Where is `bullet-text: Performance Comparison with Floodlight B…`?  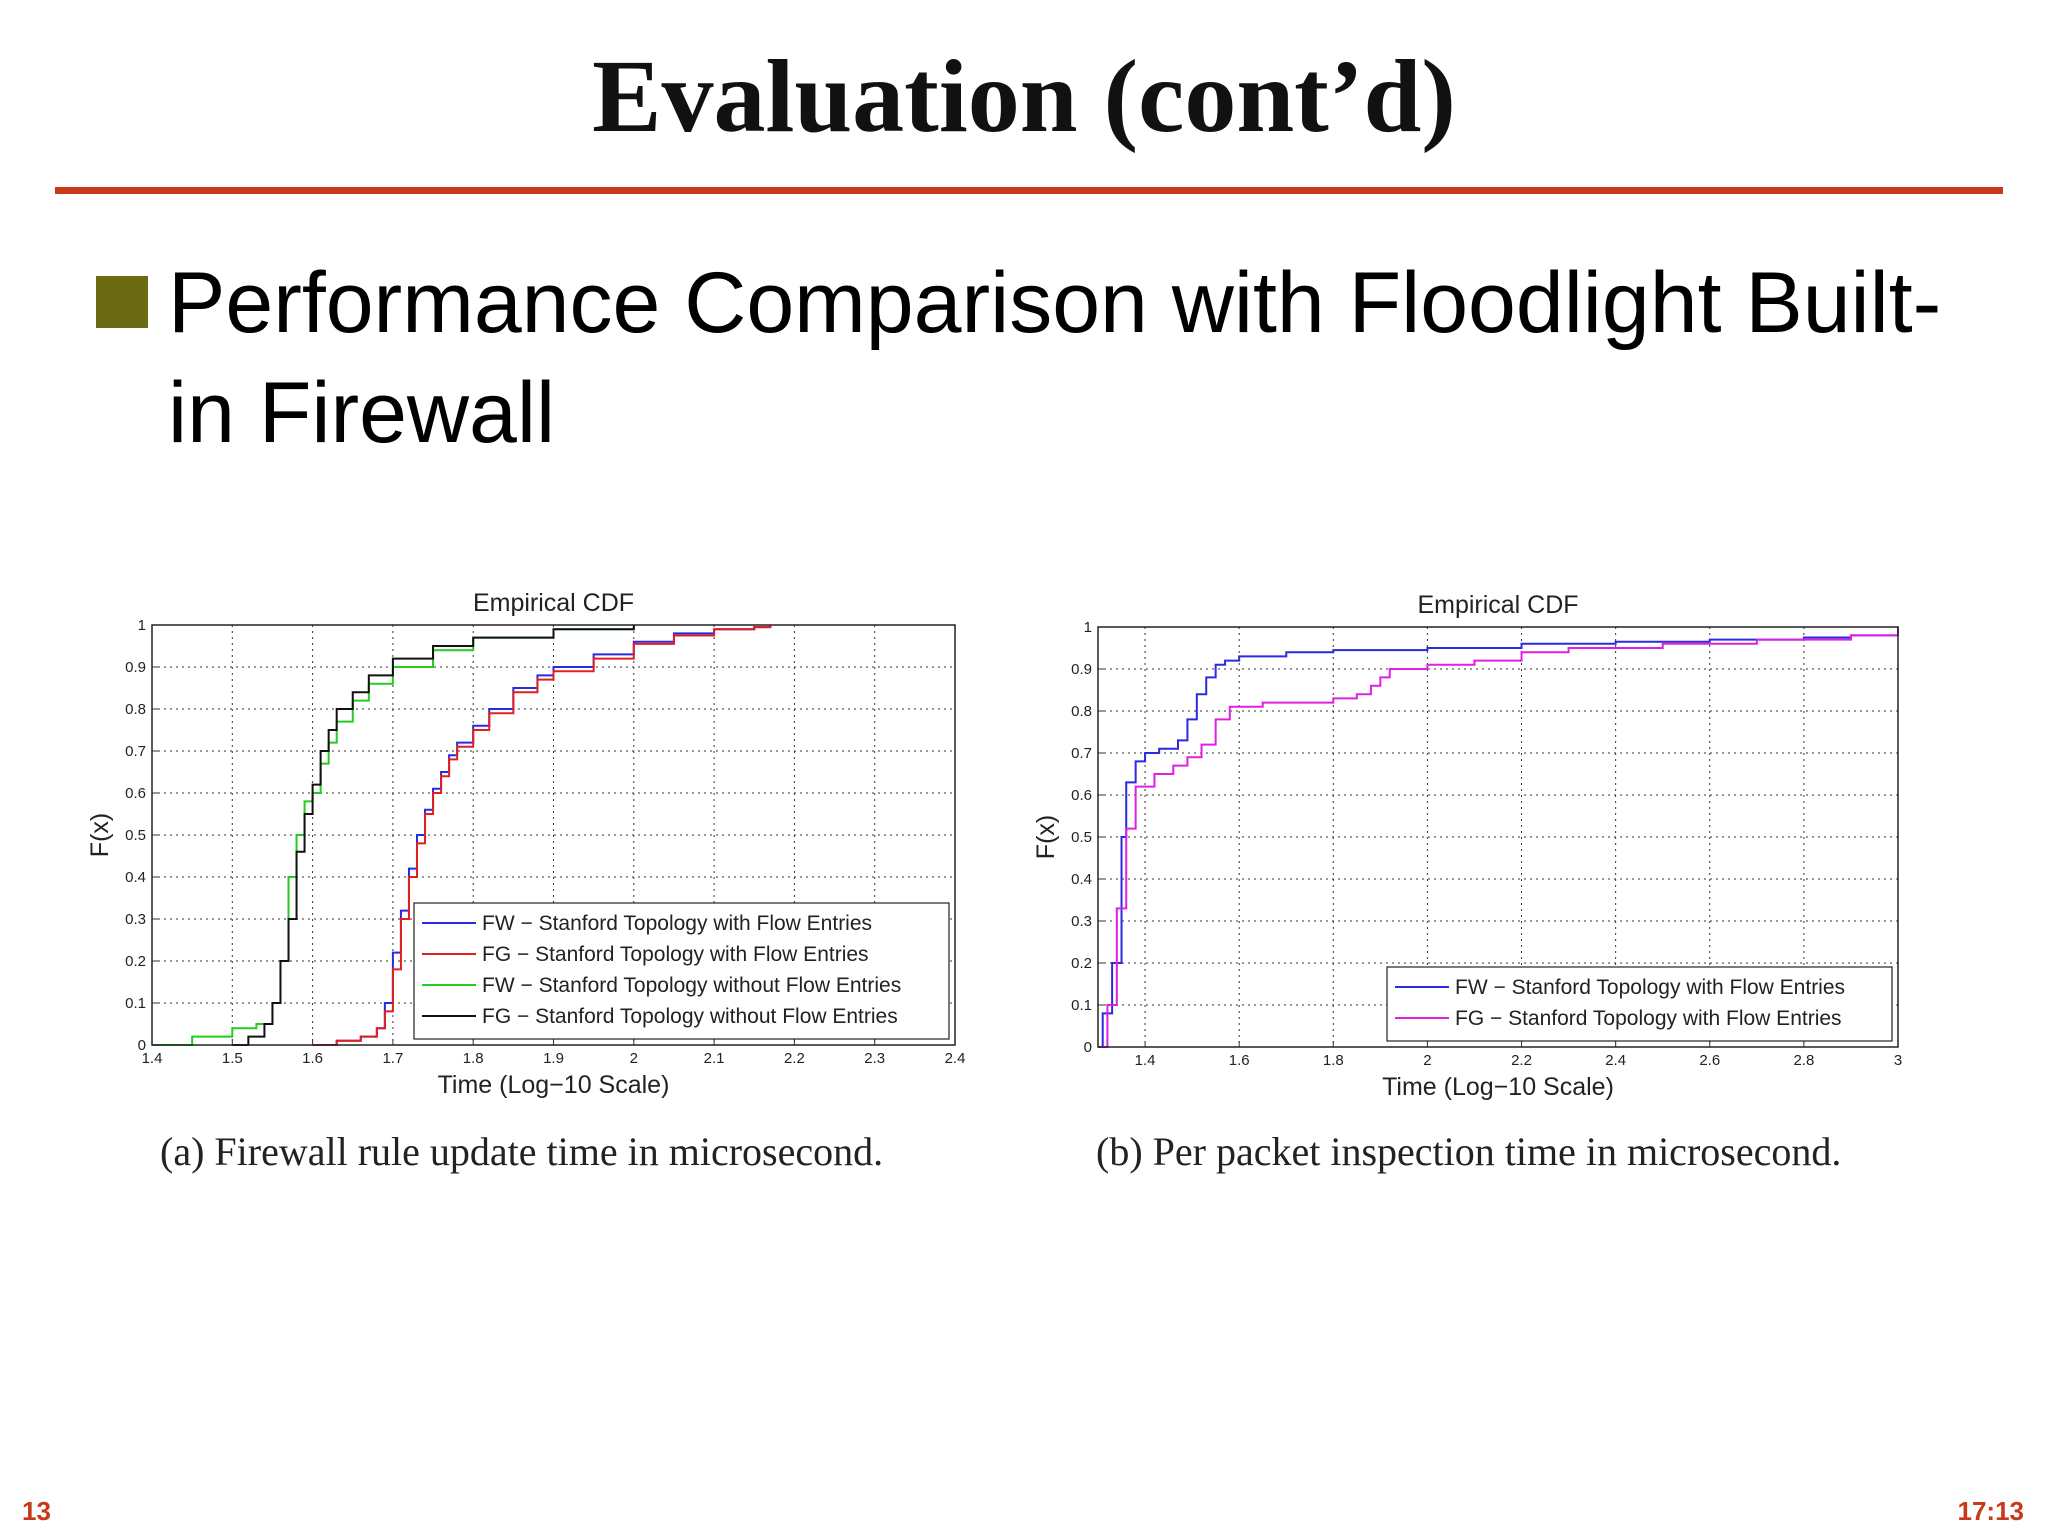
bullet-text: Performance Comparison with Floodlight B… is located at coordinates (1055, 358).